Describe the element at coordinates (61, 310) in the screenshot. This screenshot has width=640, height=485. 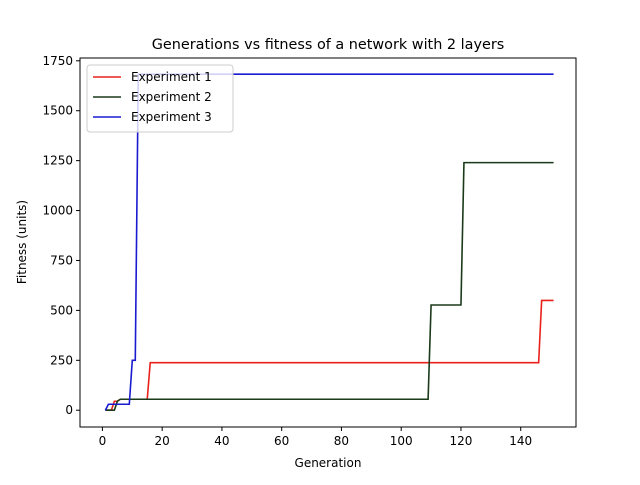
I see `y-tick-label: 500` at that location.